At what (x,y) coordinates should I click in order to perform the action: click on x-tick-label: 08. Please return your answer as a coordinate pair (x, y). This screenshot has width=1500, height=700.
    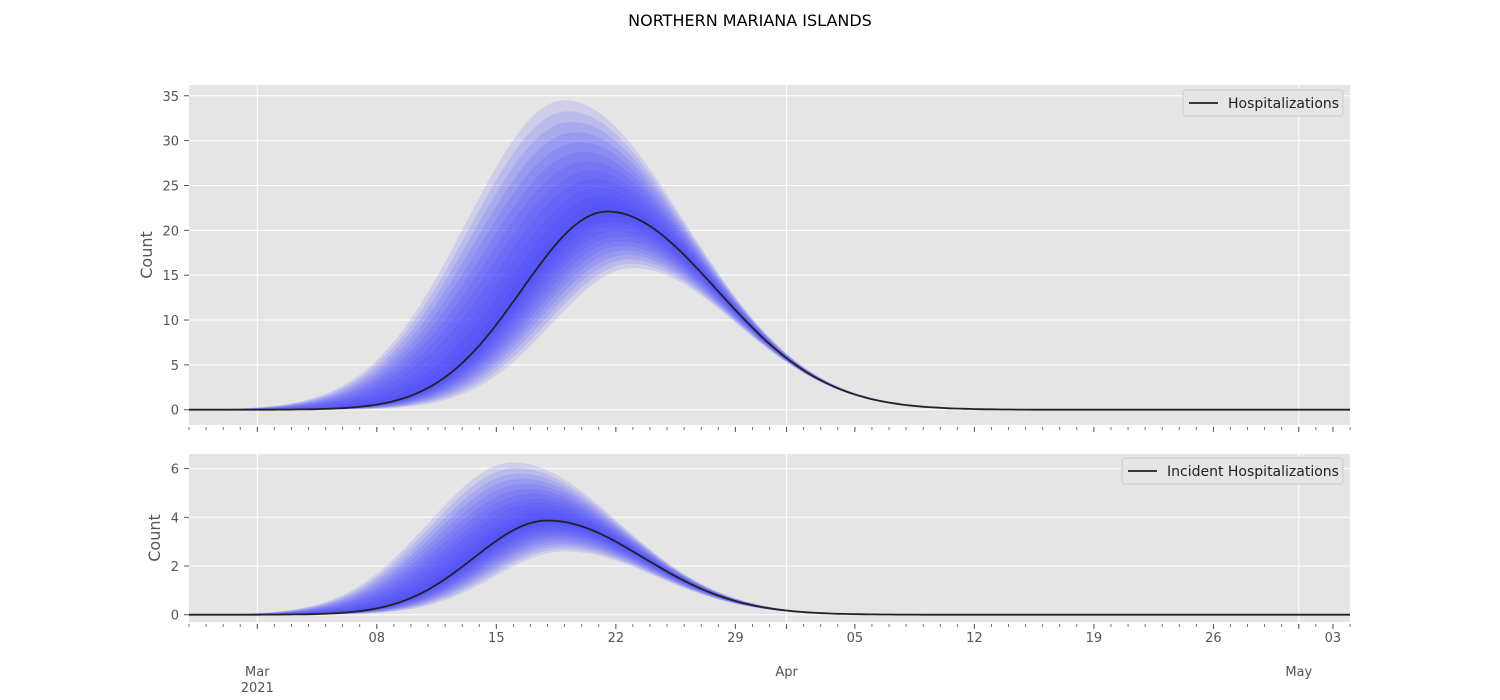
    Looking at the image, I should click on (377, 638).